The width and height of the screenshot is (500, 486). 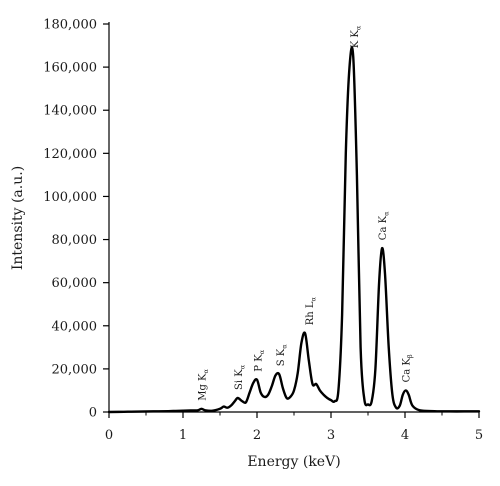 I want to click on x-axis-ticks: 0 1 2 3 4 5, so click(x=294, y=427).